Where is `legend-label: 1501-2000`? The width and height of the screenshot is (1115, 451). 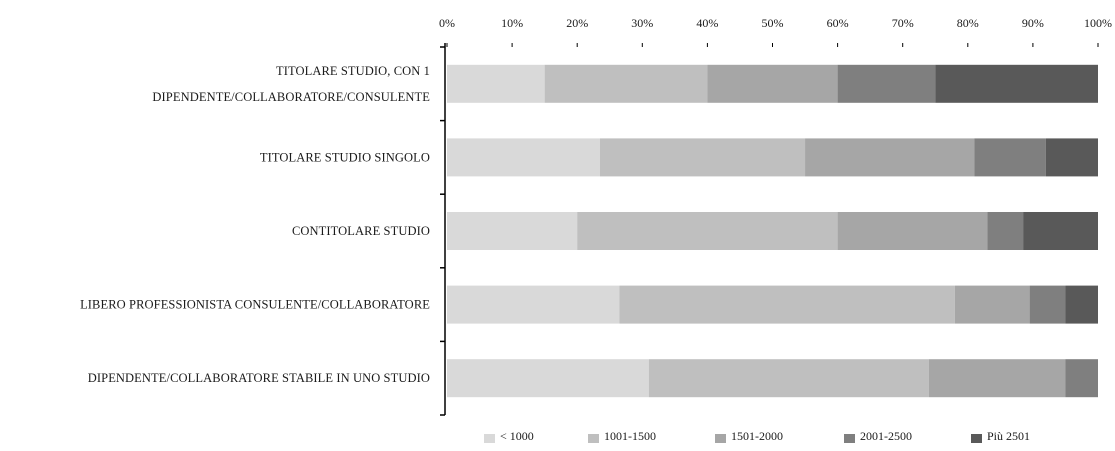
legend-label: 1501-2000 is located at coordinates (757, 436).